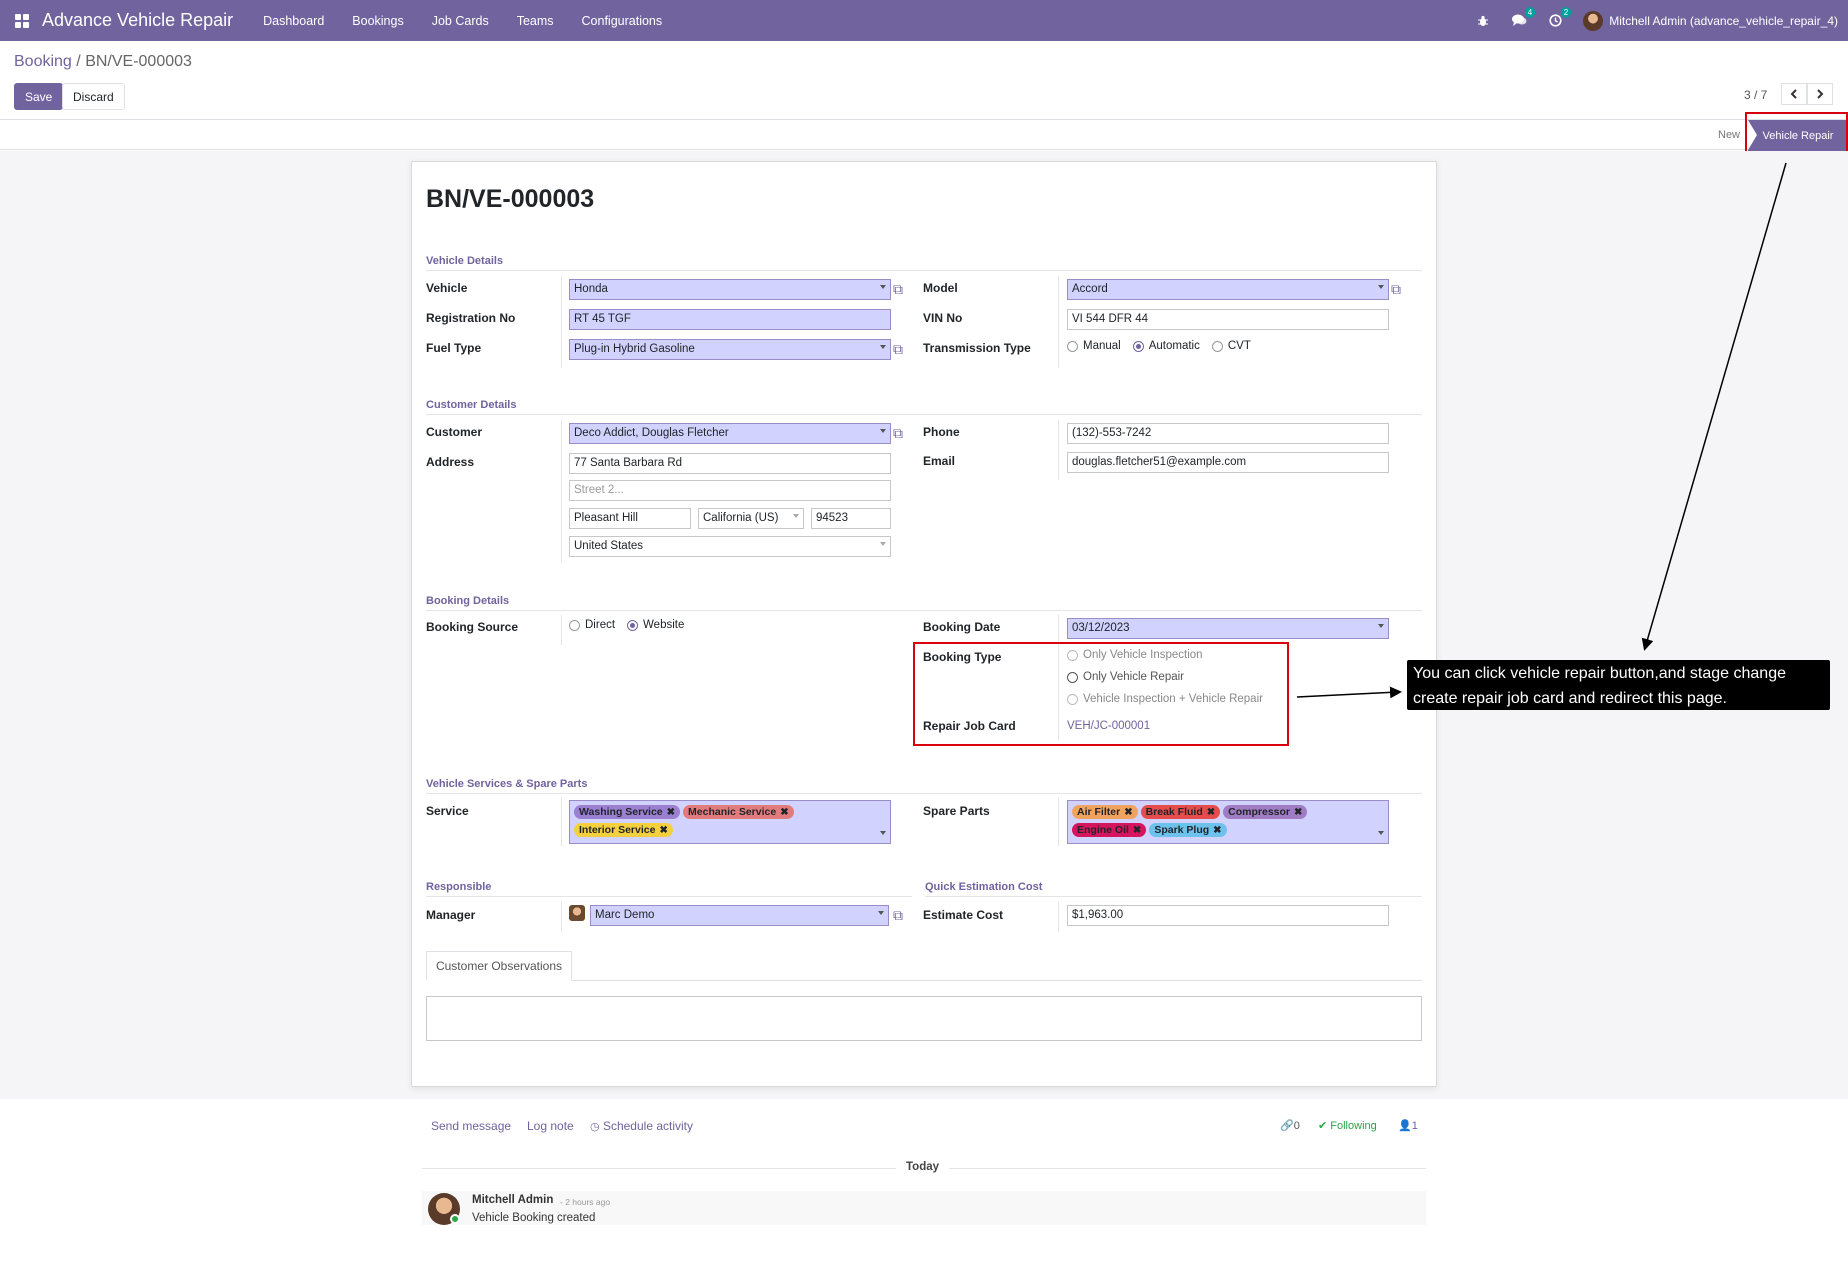 The image size is (1848, 1276). Describe the element at coordinates (1483, 21) in the screenshot. I see `debug-bug-icon` at that location.